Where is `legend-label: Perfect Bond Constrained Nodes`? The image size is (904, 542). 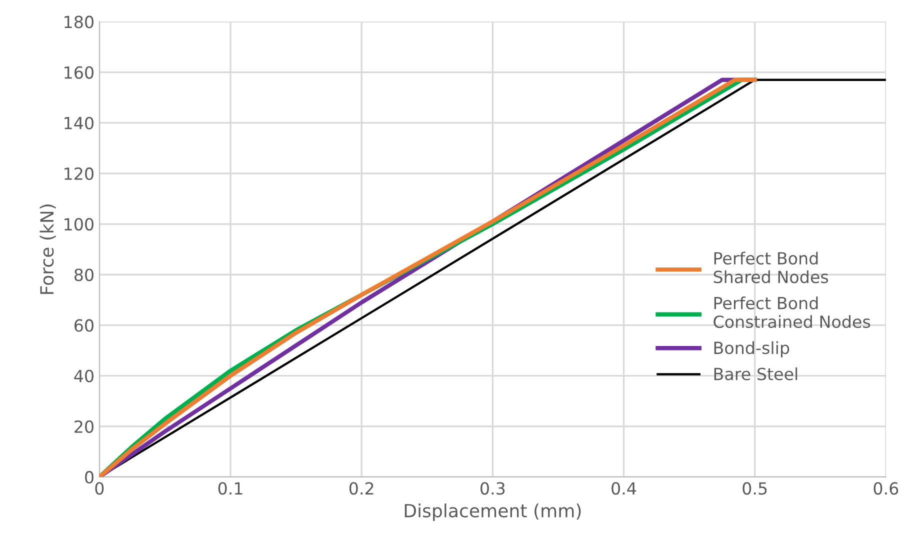 legend-label: Perfect Bond Constrained Nodes is located at coordinates (792, 312).